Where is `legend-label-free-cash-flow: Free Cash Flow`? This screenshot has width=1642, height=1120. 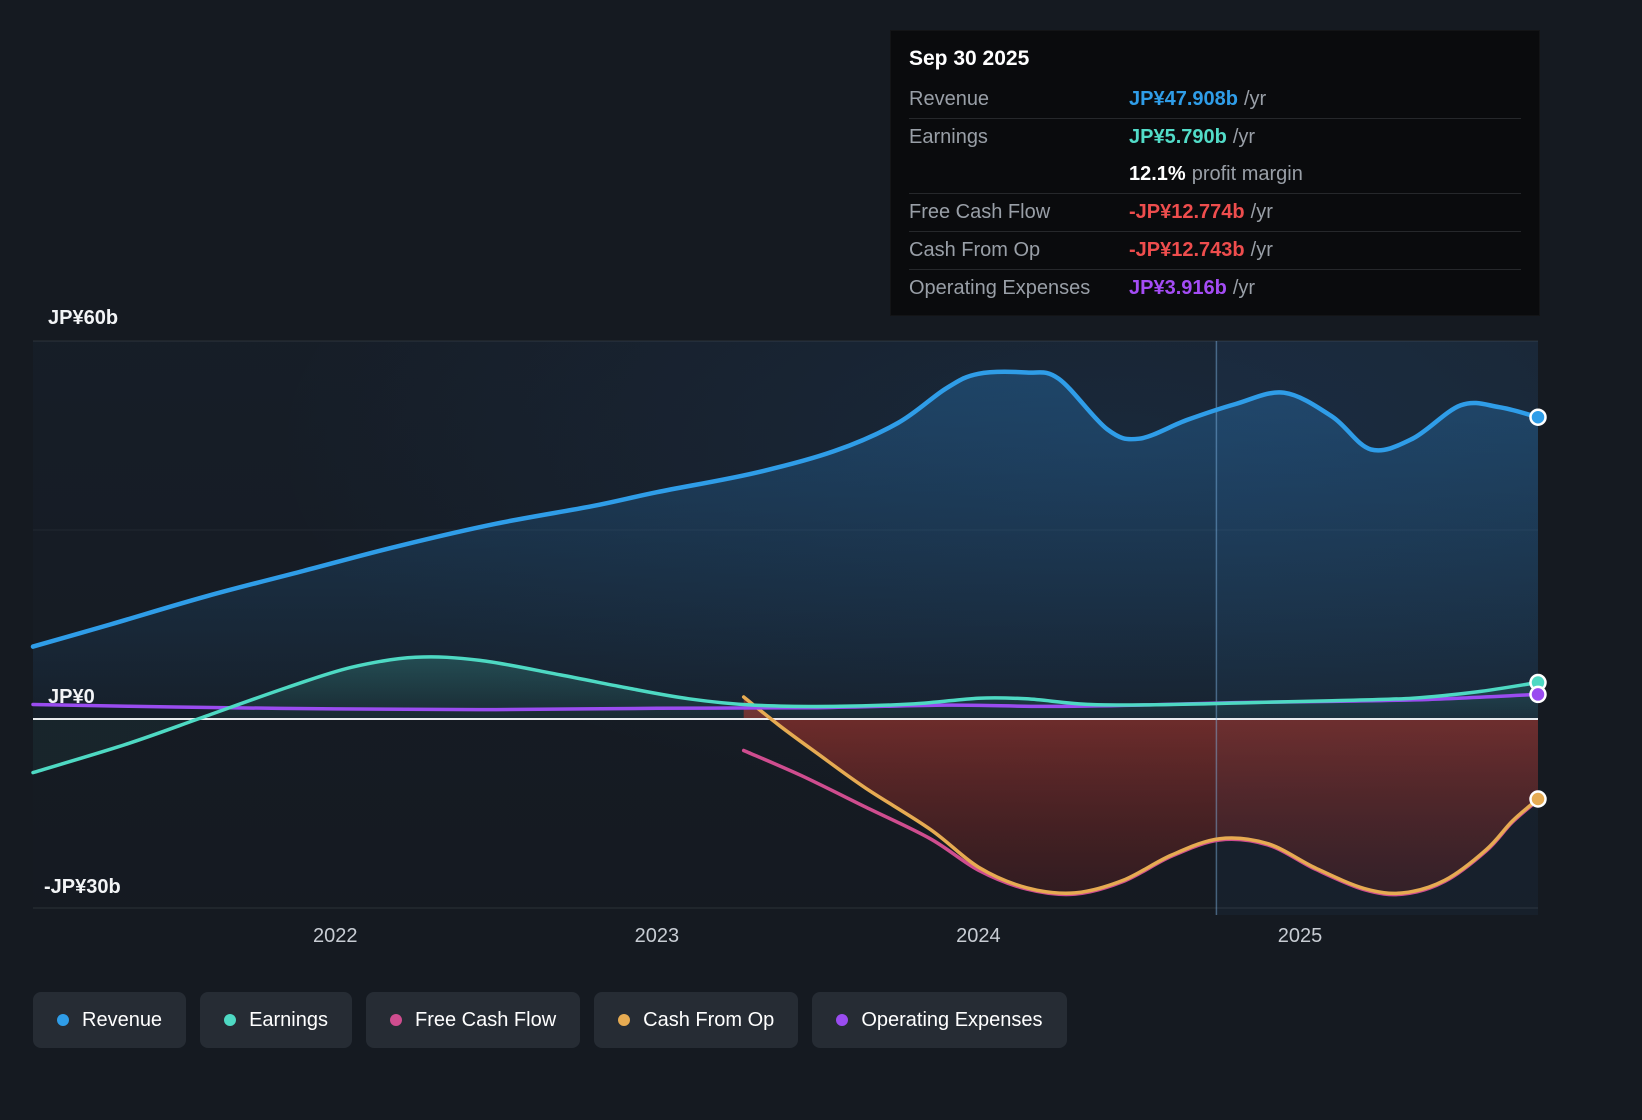
legend-label-free-cash-flow: Free Cash Flow is located at coordinates (486, 1019).